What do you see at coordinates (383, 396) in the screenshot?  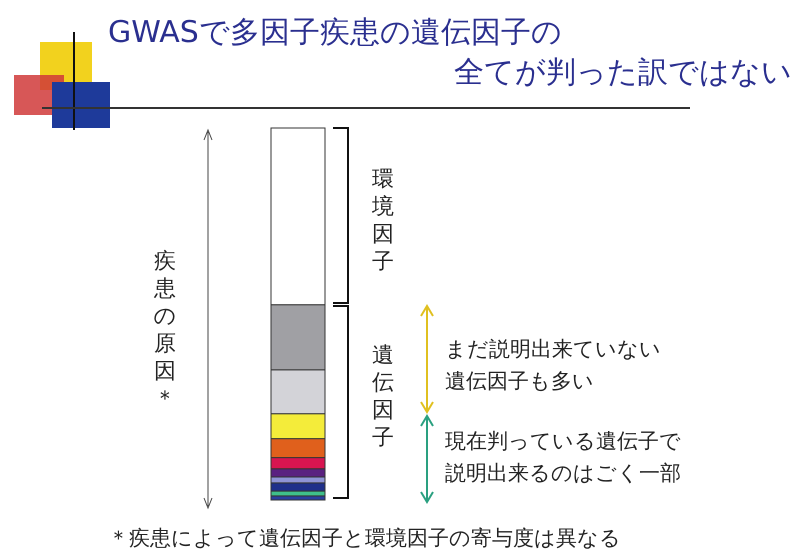 I see `text: 遺伝因子` at bounding box center [383, 396].